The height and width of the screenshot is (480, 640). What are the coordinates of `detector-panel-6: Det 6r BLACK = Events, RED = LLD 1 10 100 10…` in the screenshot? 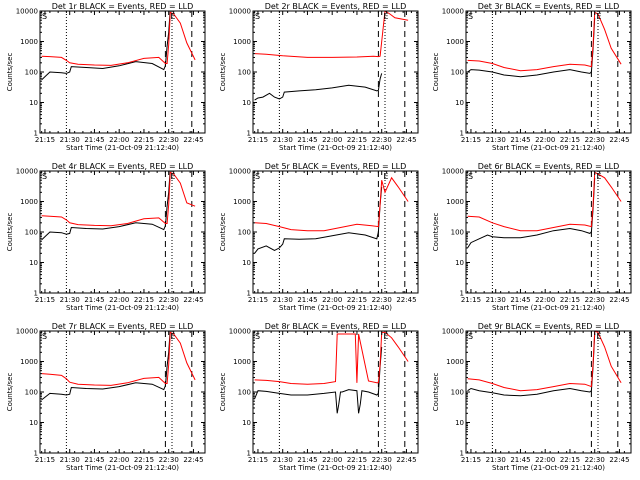 It's located at (532, 240).